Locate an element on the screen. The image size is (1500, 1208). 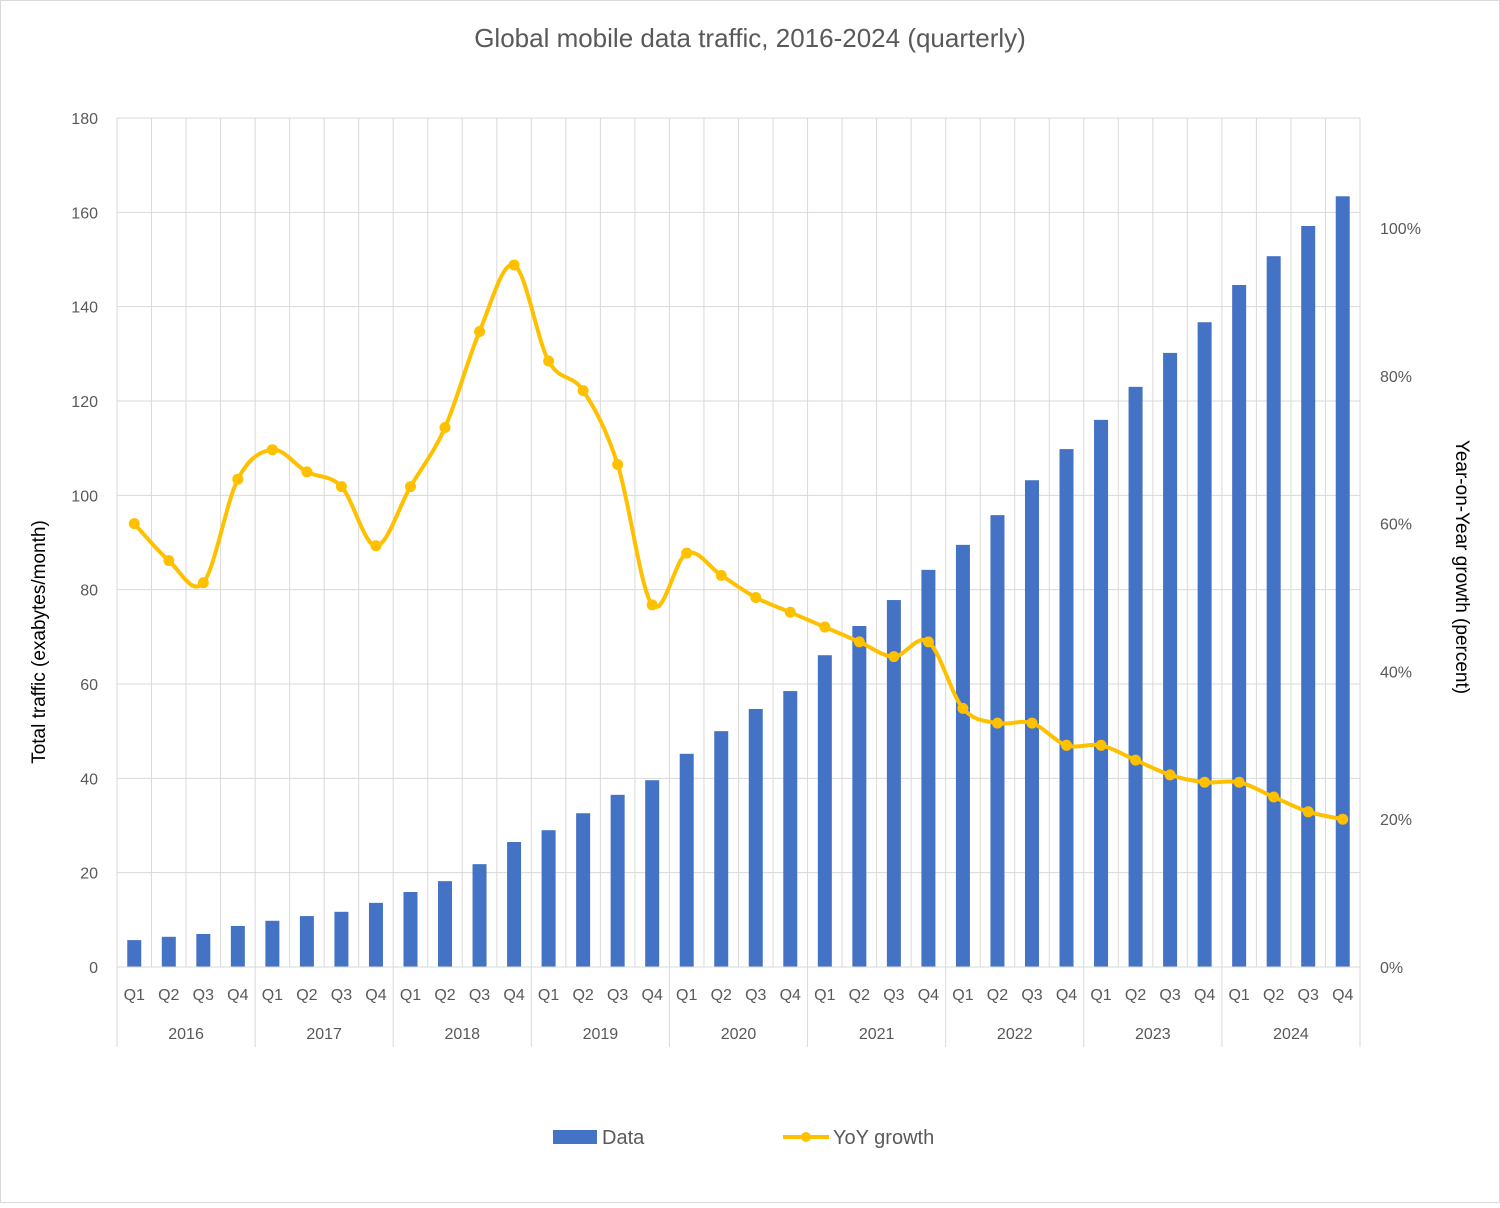
y-axis-label: Total traffic (exabytes/month) is located at coordinates (39, 642).